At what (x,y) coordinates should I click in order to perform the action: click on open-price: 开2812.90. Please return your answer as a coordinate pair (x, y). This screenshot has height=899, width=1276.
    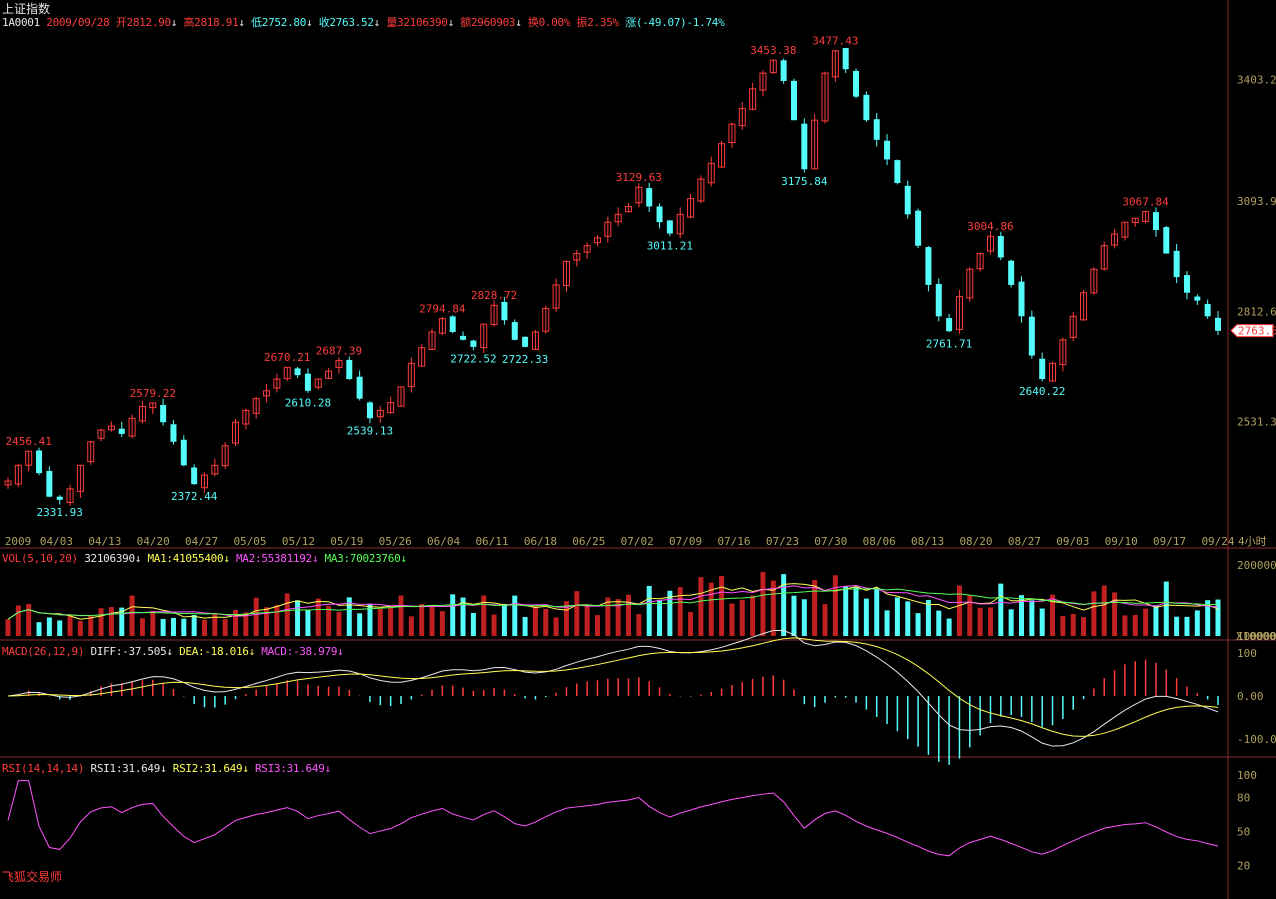
    Looking at the image, I should click on (143, 22).